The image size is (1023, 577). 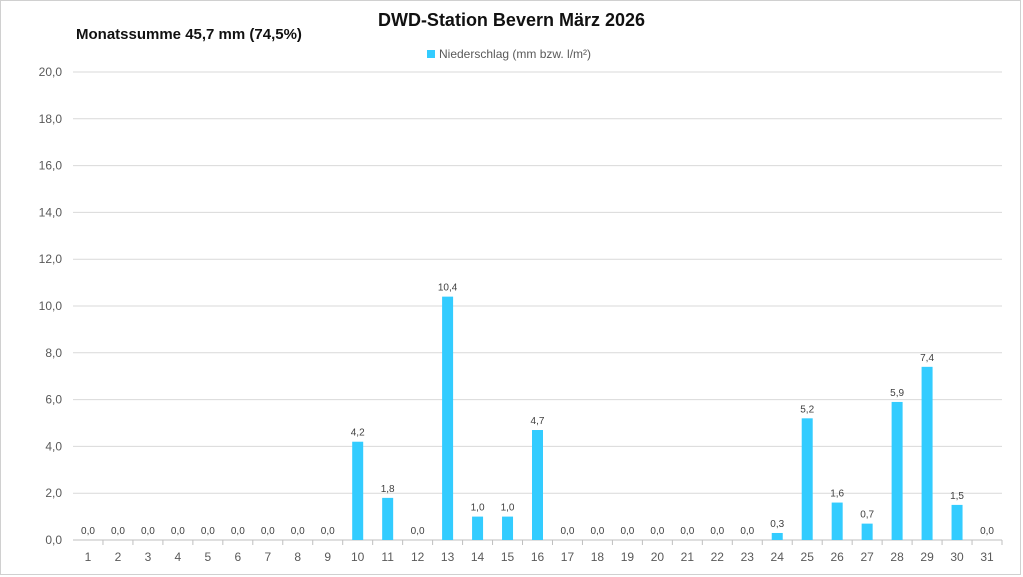 What do you see at coordinates (118, 557) in the screenshot?
I see `x-tick-label: 2` at bounding box center [118, 557].